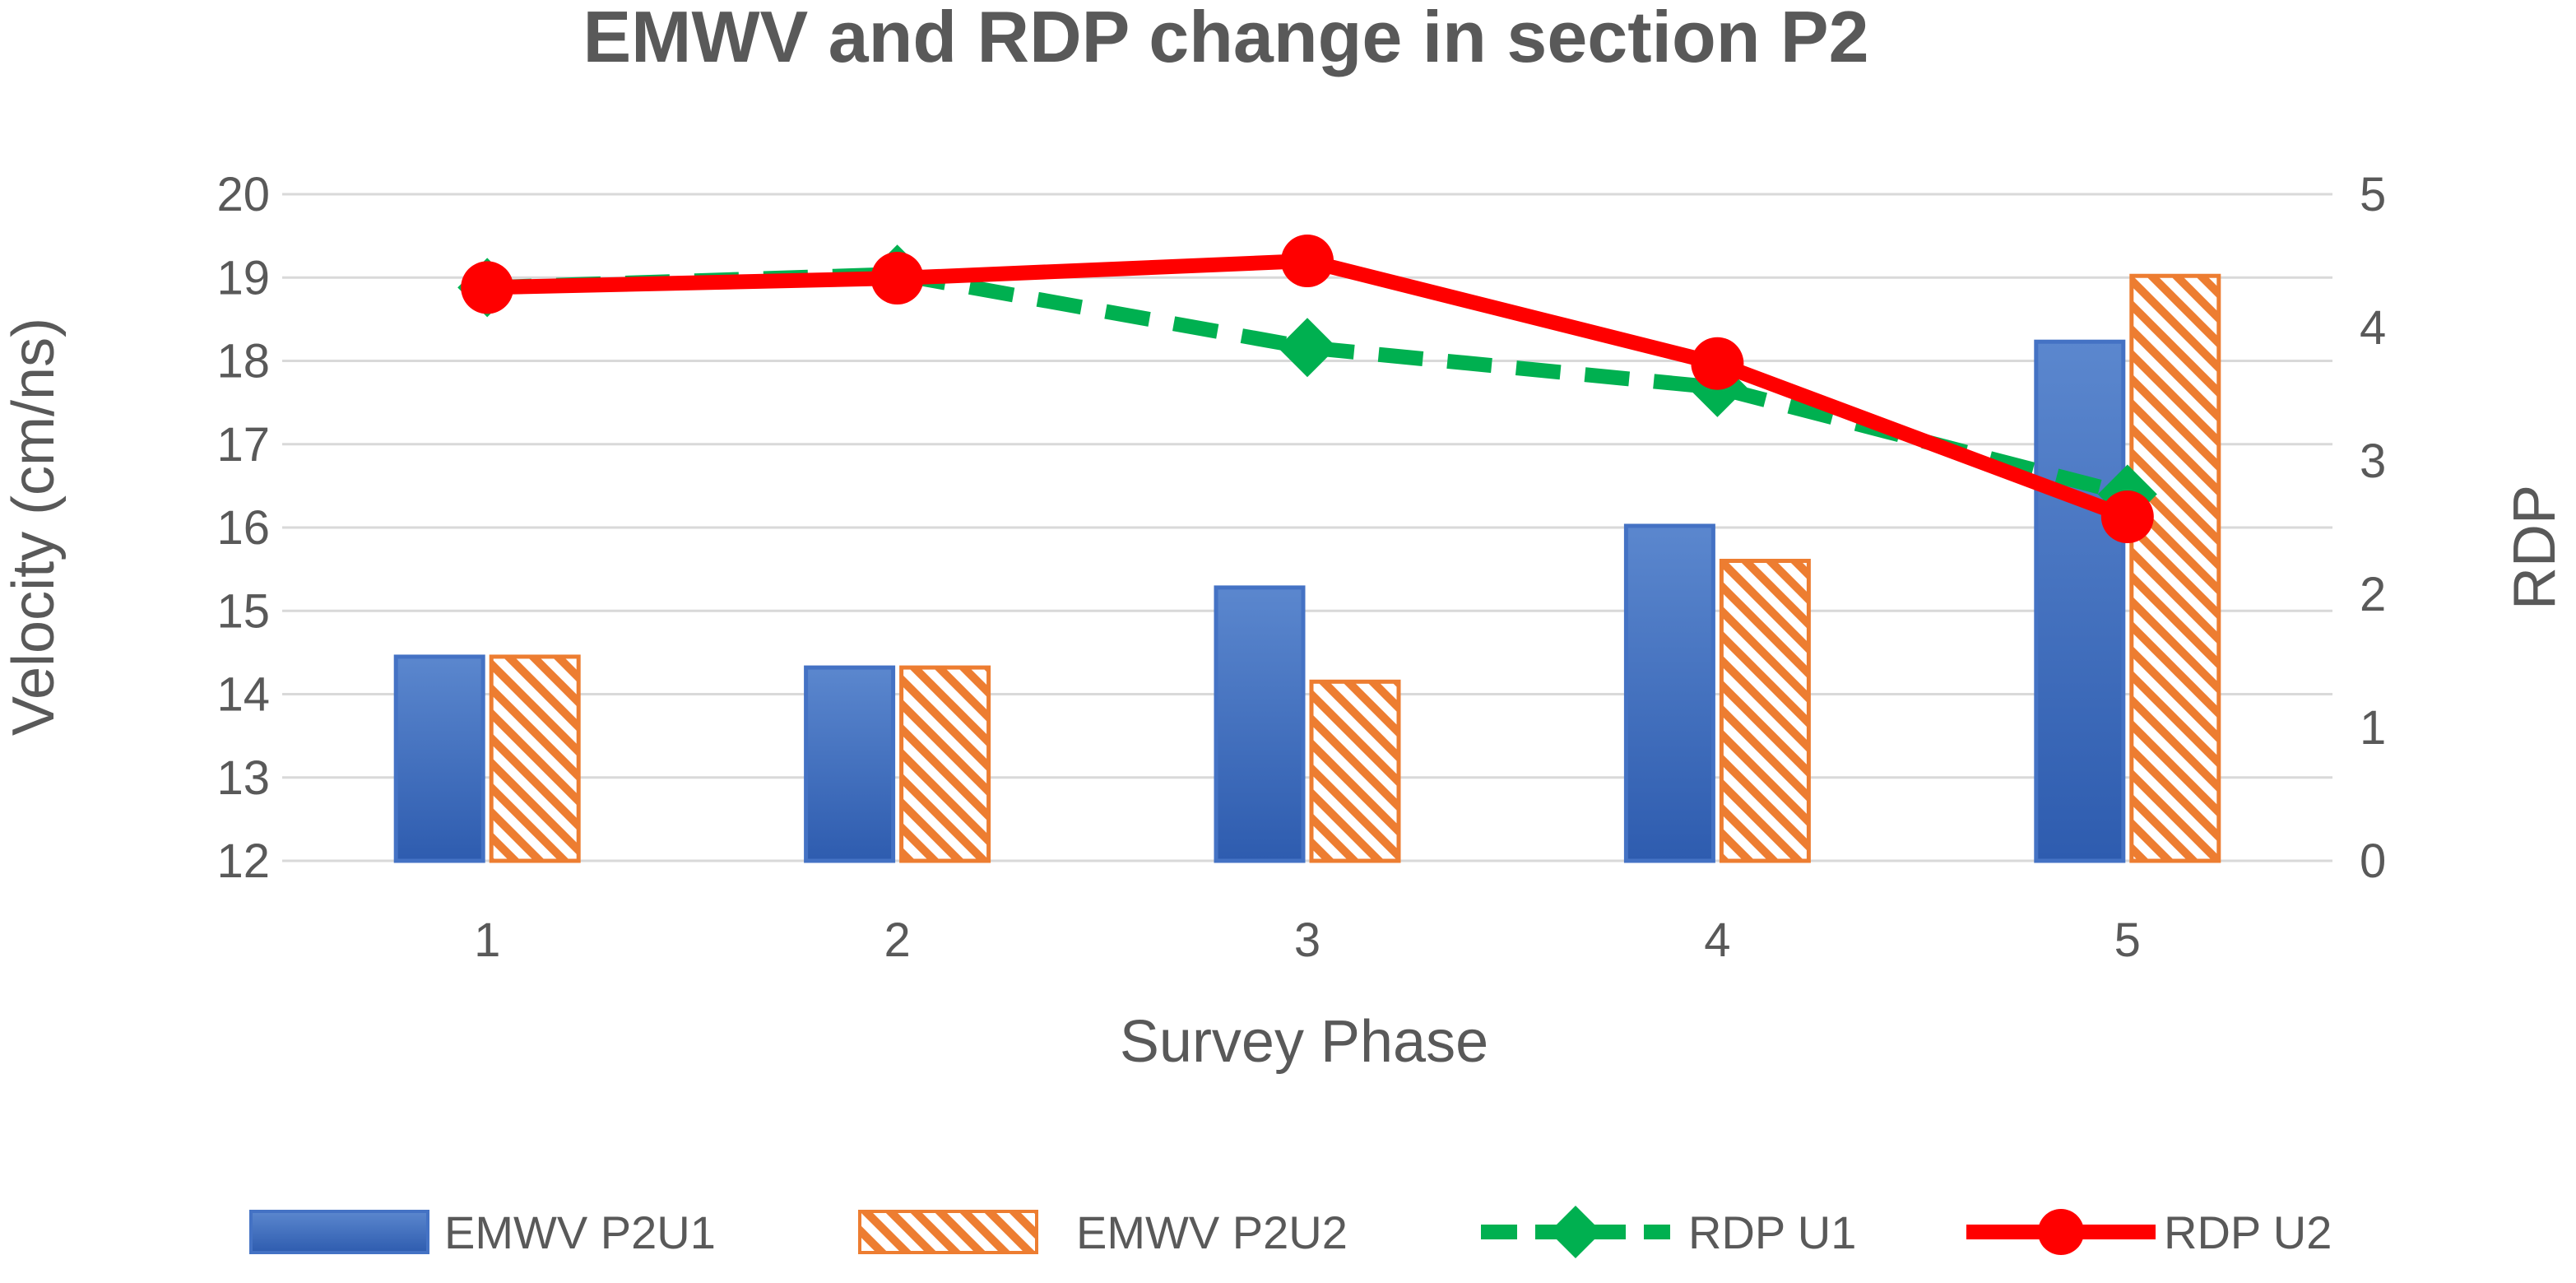  What do you see at coordinates (487, 940) in the screenshot?
I see `x-tick-label: 1` at bounding box center [487, 940].